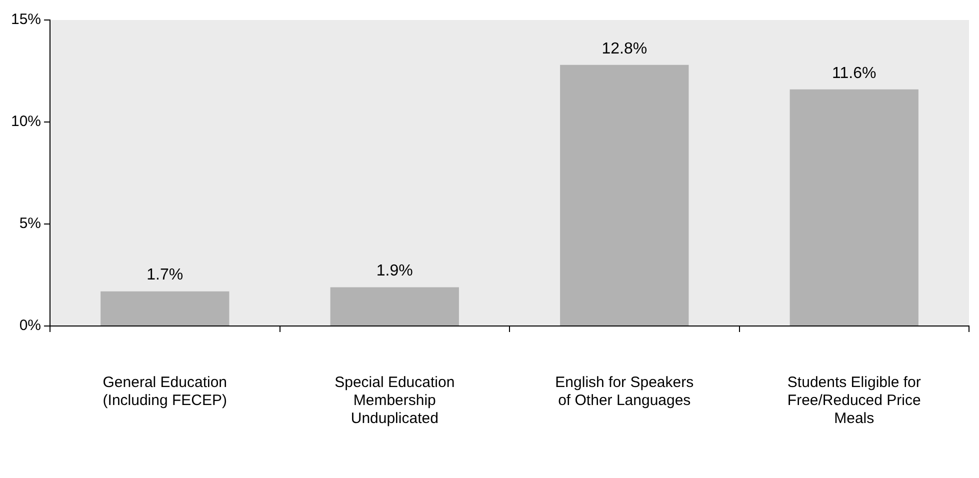  What do you see at coordinates (26, 19) in the screenshot?
I see `y-tick-label: 15%` at bounding box center [26, 19].